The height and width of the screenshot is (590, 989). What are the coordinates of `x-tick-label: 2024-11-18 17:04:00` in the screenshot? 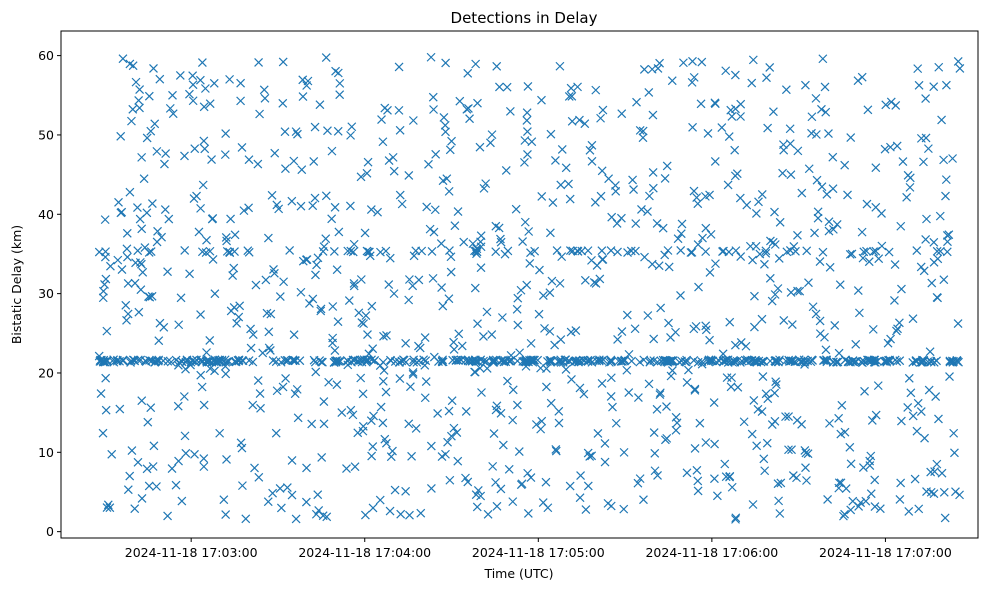 It's located at (364, 552).